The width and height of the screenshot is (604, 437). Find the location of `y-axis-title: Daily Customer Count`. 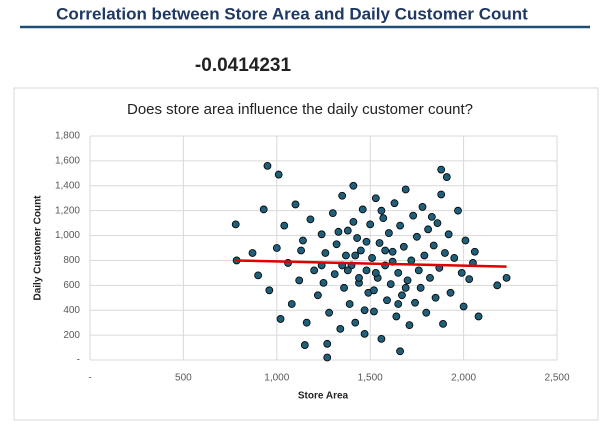

y-axis-title: Daily Customer Count is located at coordinates (38, 248).